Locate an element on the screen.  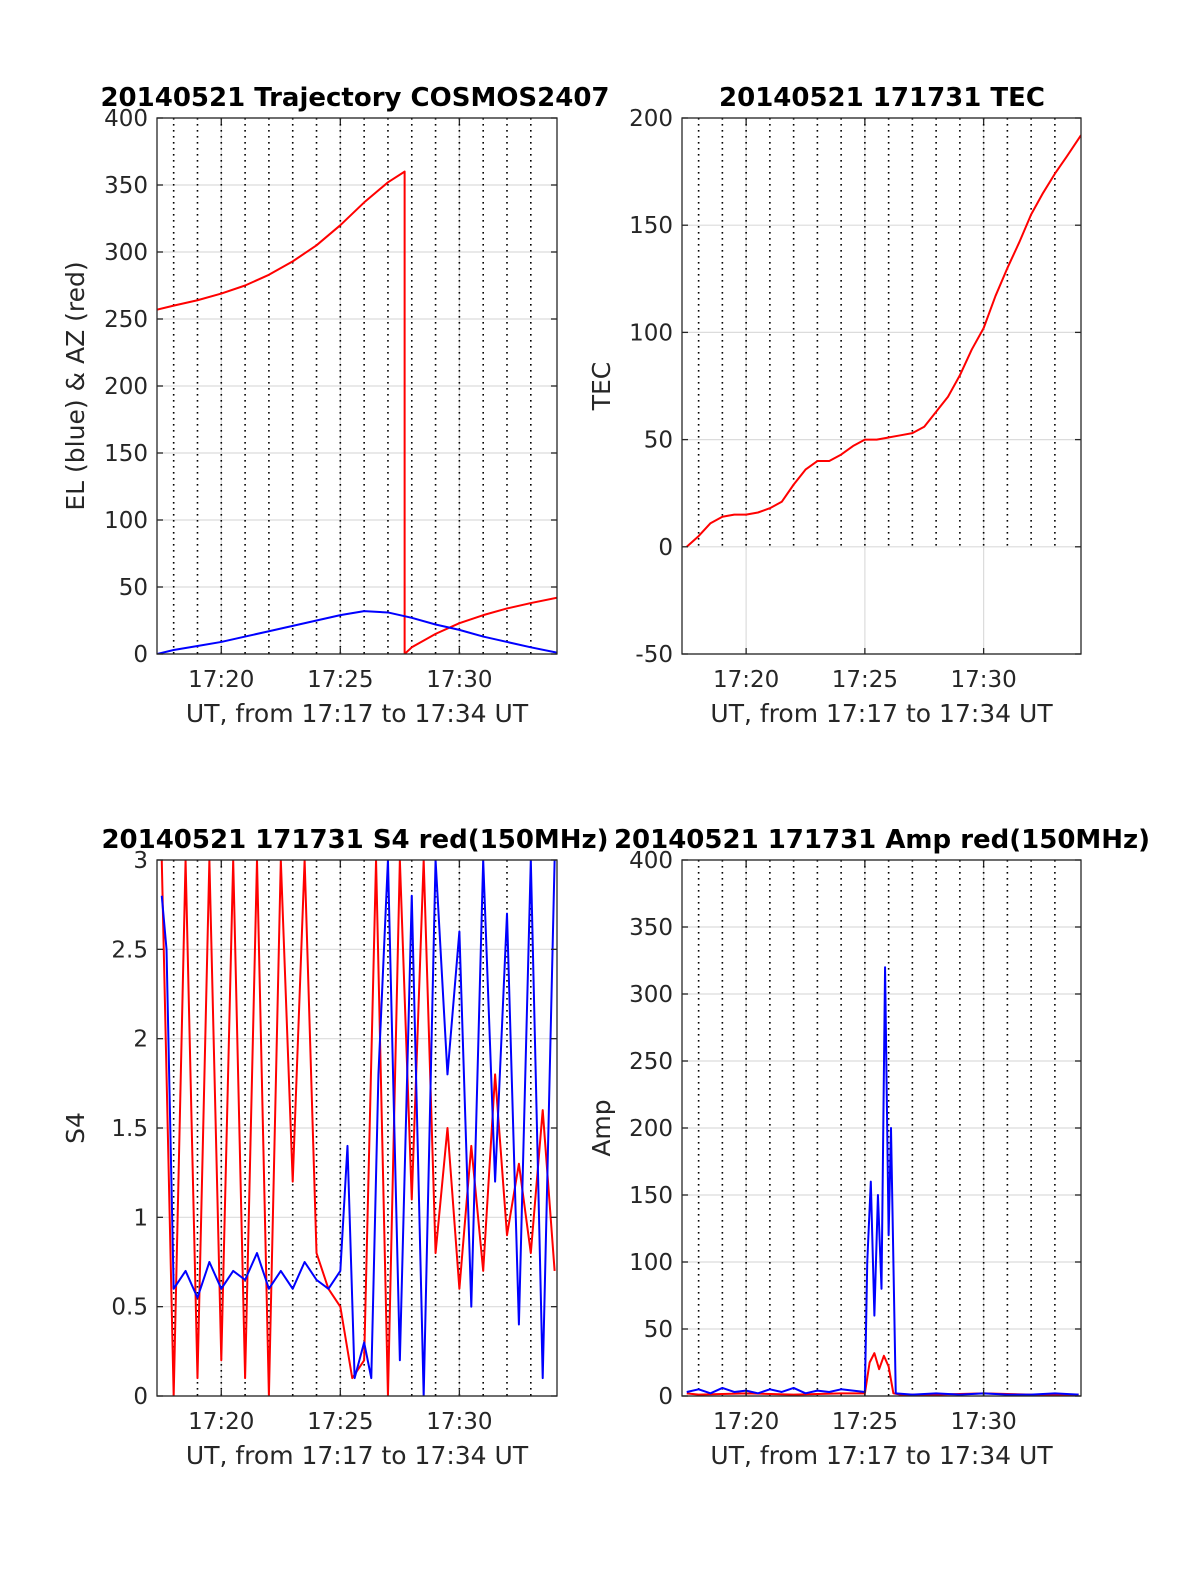
axes-box is located at coordinates (881, 386).